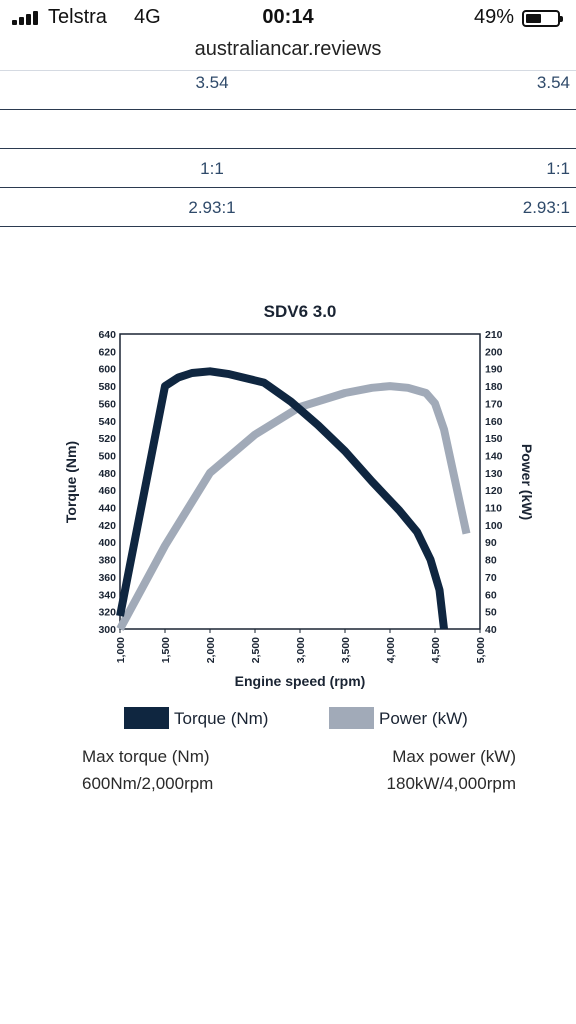  I want to click on y-right-tick-label: 170, so click(494, 404).